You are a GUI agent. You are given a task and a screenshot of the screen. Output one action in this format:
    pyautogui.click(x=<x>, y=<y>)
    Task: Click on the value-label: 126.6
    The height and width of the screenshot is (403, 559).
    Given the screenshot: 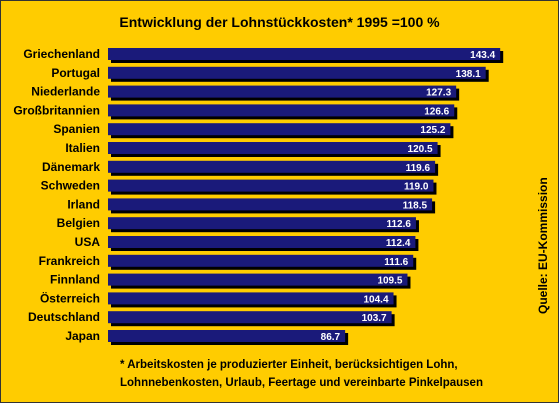 What is the action you would take?
    pyautogui.click(x=436, y=111)
    